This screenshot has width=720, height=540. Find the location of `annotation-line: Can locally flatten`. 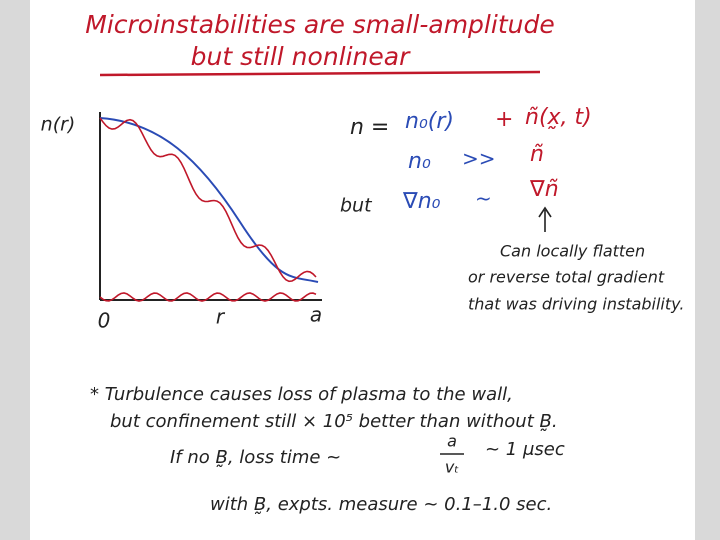

annotation-line: Can locally flatten is located at coordinates (572, 251).